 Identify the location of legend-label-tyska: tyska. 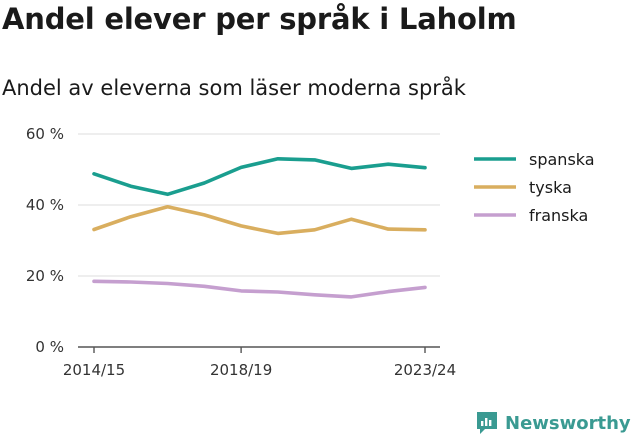
(550, 187).